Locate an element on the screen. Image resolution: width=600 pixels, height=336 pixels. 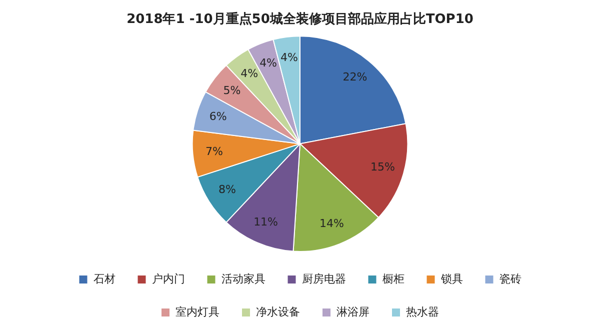
legend-label: 锁具 is located at coordinates (451, 279).